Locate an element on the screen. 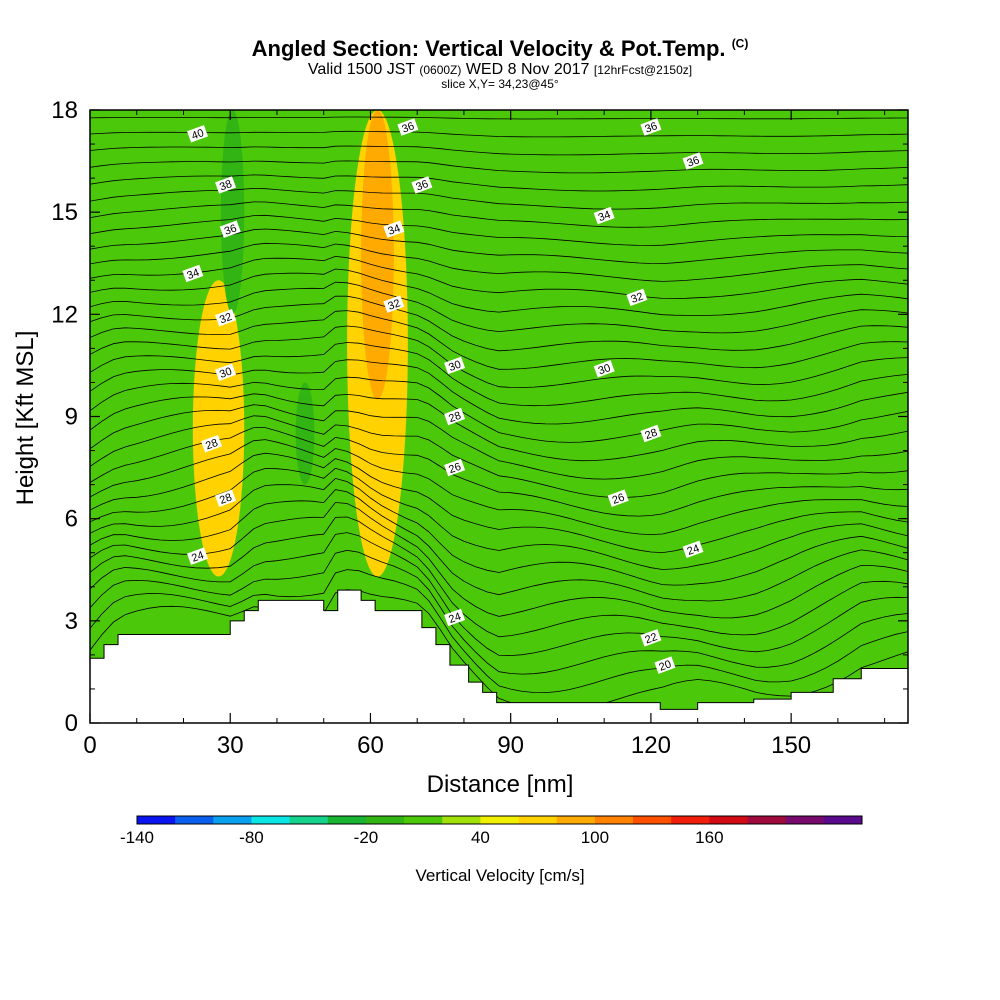 The height and width of the screenshot is (1000, 1000). contour-label-text: 30 is located at coordinates (455, 366).